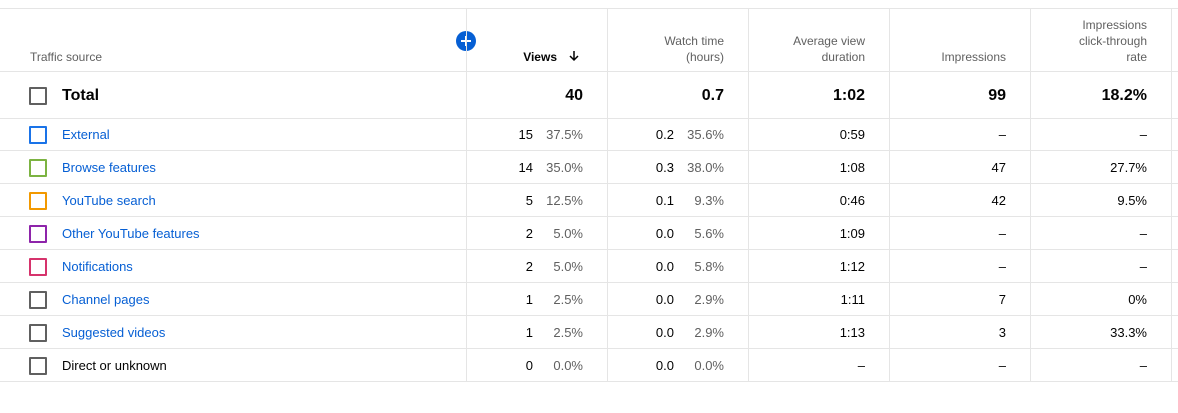 The width and height of the screenshot is (1178, 413). What do you see at coordinates (1128, 332) in the screenshot?
I see `cell-value: 33.3%` at bounding box center [1128, 332].